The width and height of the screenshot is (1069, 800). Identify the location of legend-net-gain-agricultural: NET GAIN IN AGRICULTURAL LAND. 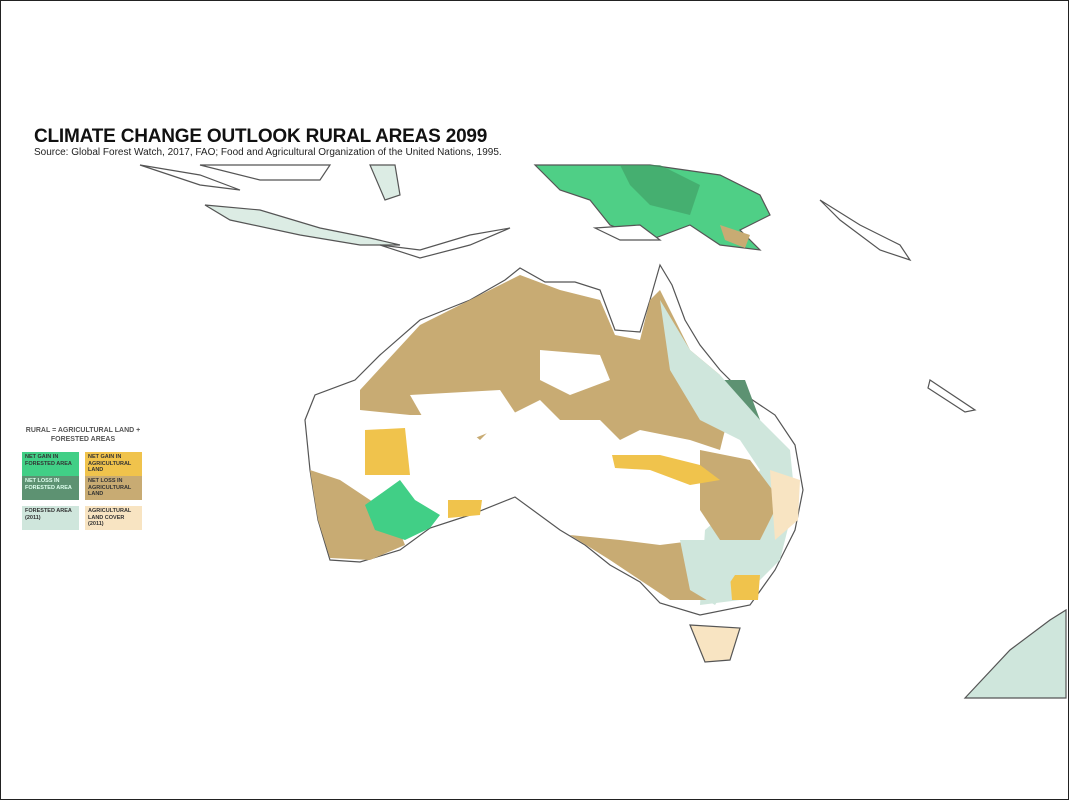
(113, 464).